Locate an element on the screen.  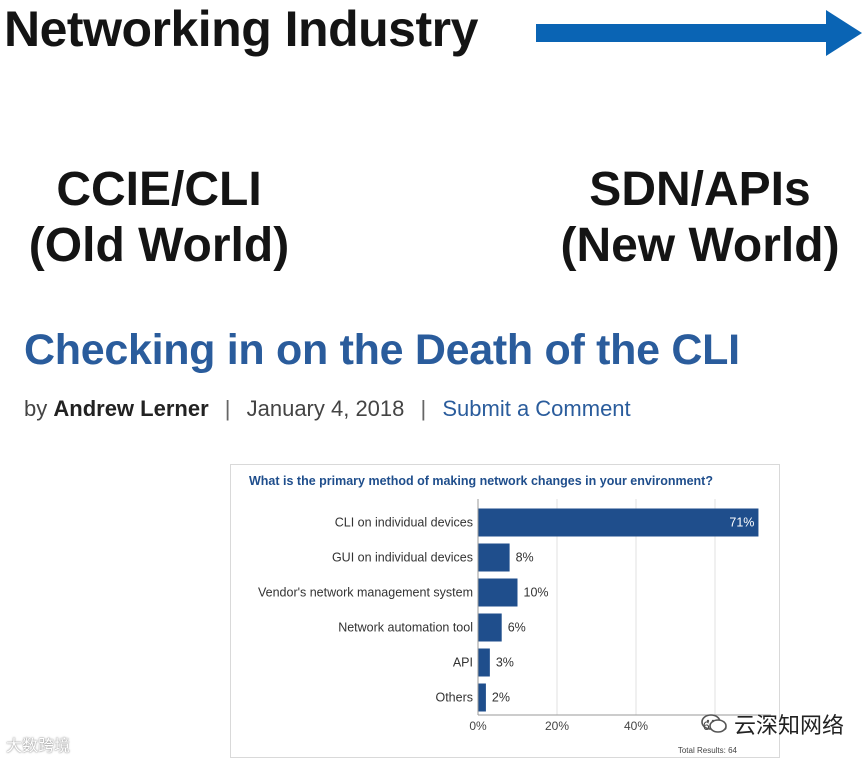
watermark-left: 大数跨境 is located at coordinates (38, 745).